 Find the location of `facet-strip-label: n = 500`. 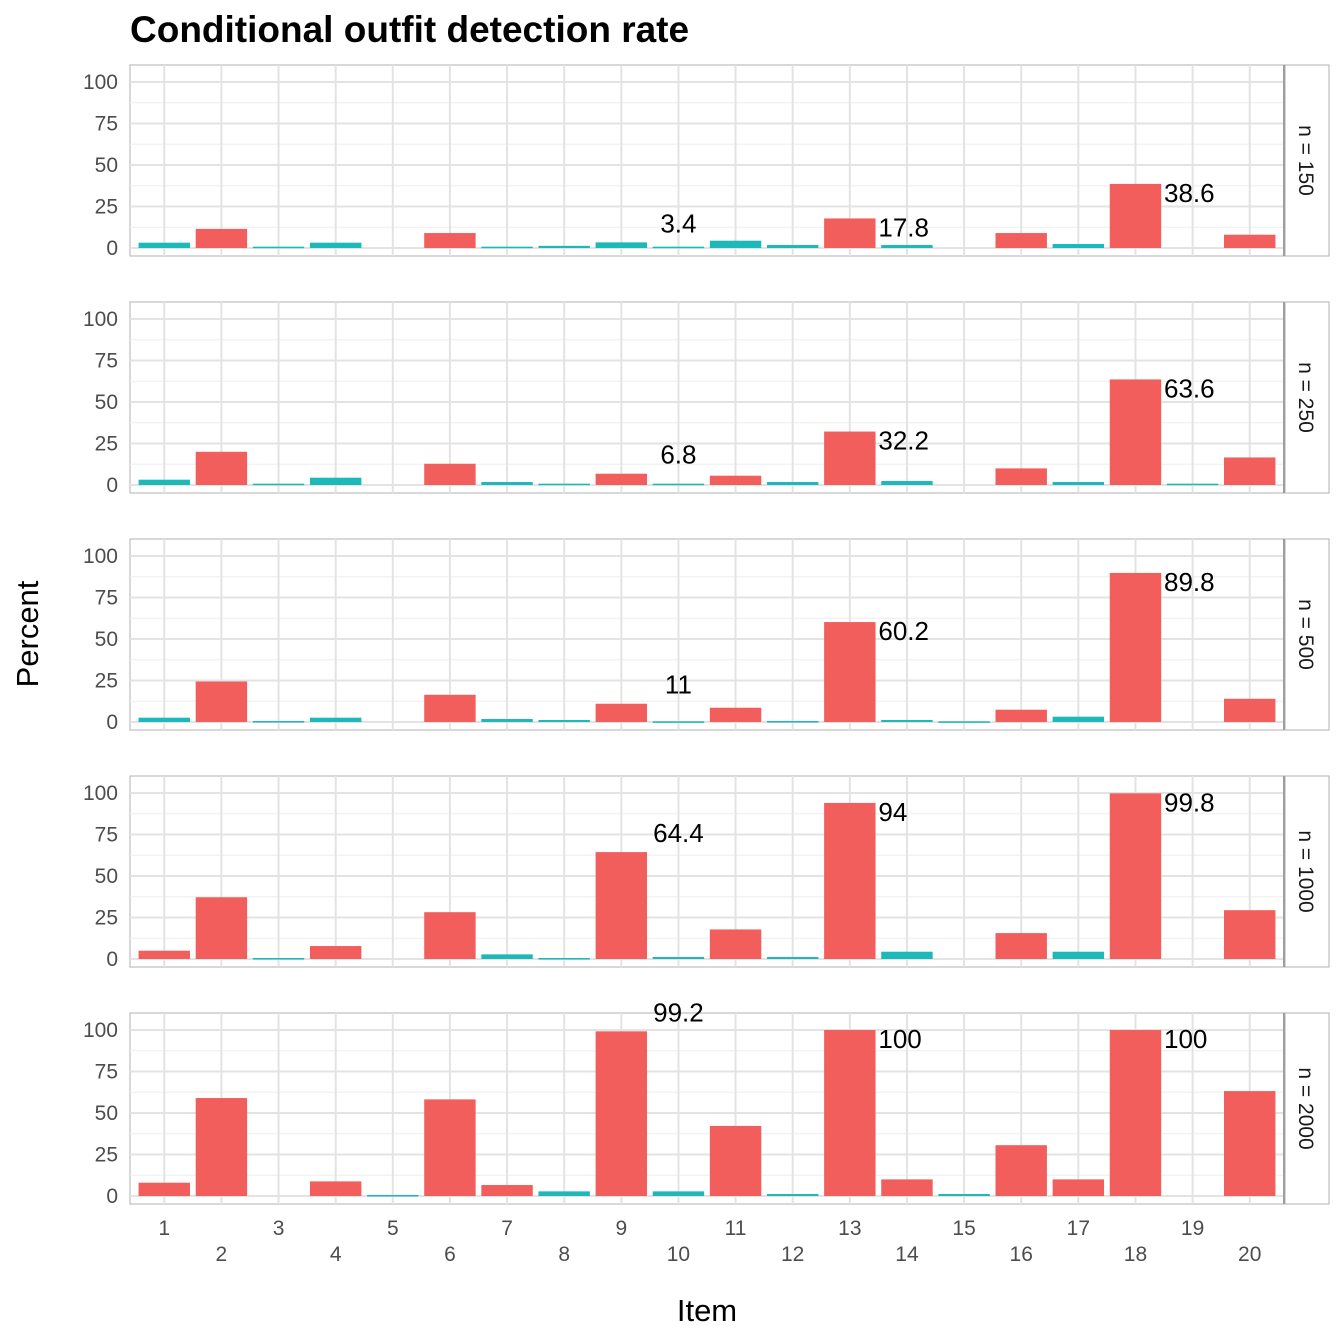

facet-strip-label: n = 500 is located at coordinates (1305, 634).